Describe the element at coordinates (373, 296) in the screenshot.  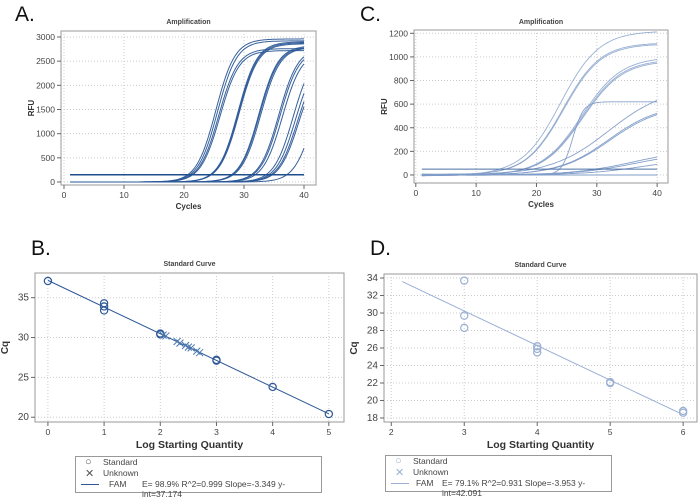
I see `y-tick-label: 32` at that location.